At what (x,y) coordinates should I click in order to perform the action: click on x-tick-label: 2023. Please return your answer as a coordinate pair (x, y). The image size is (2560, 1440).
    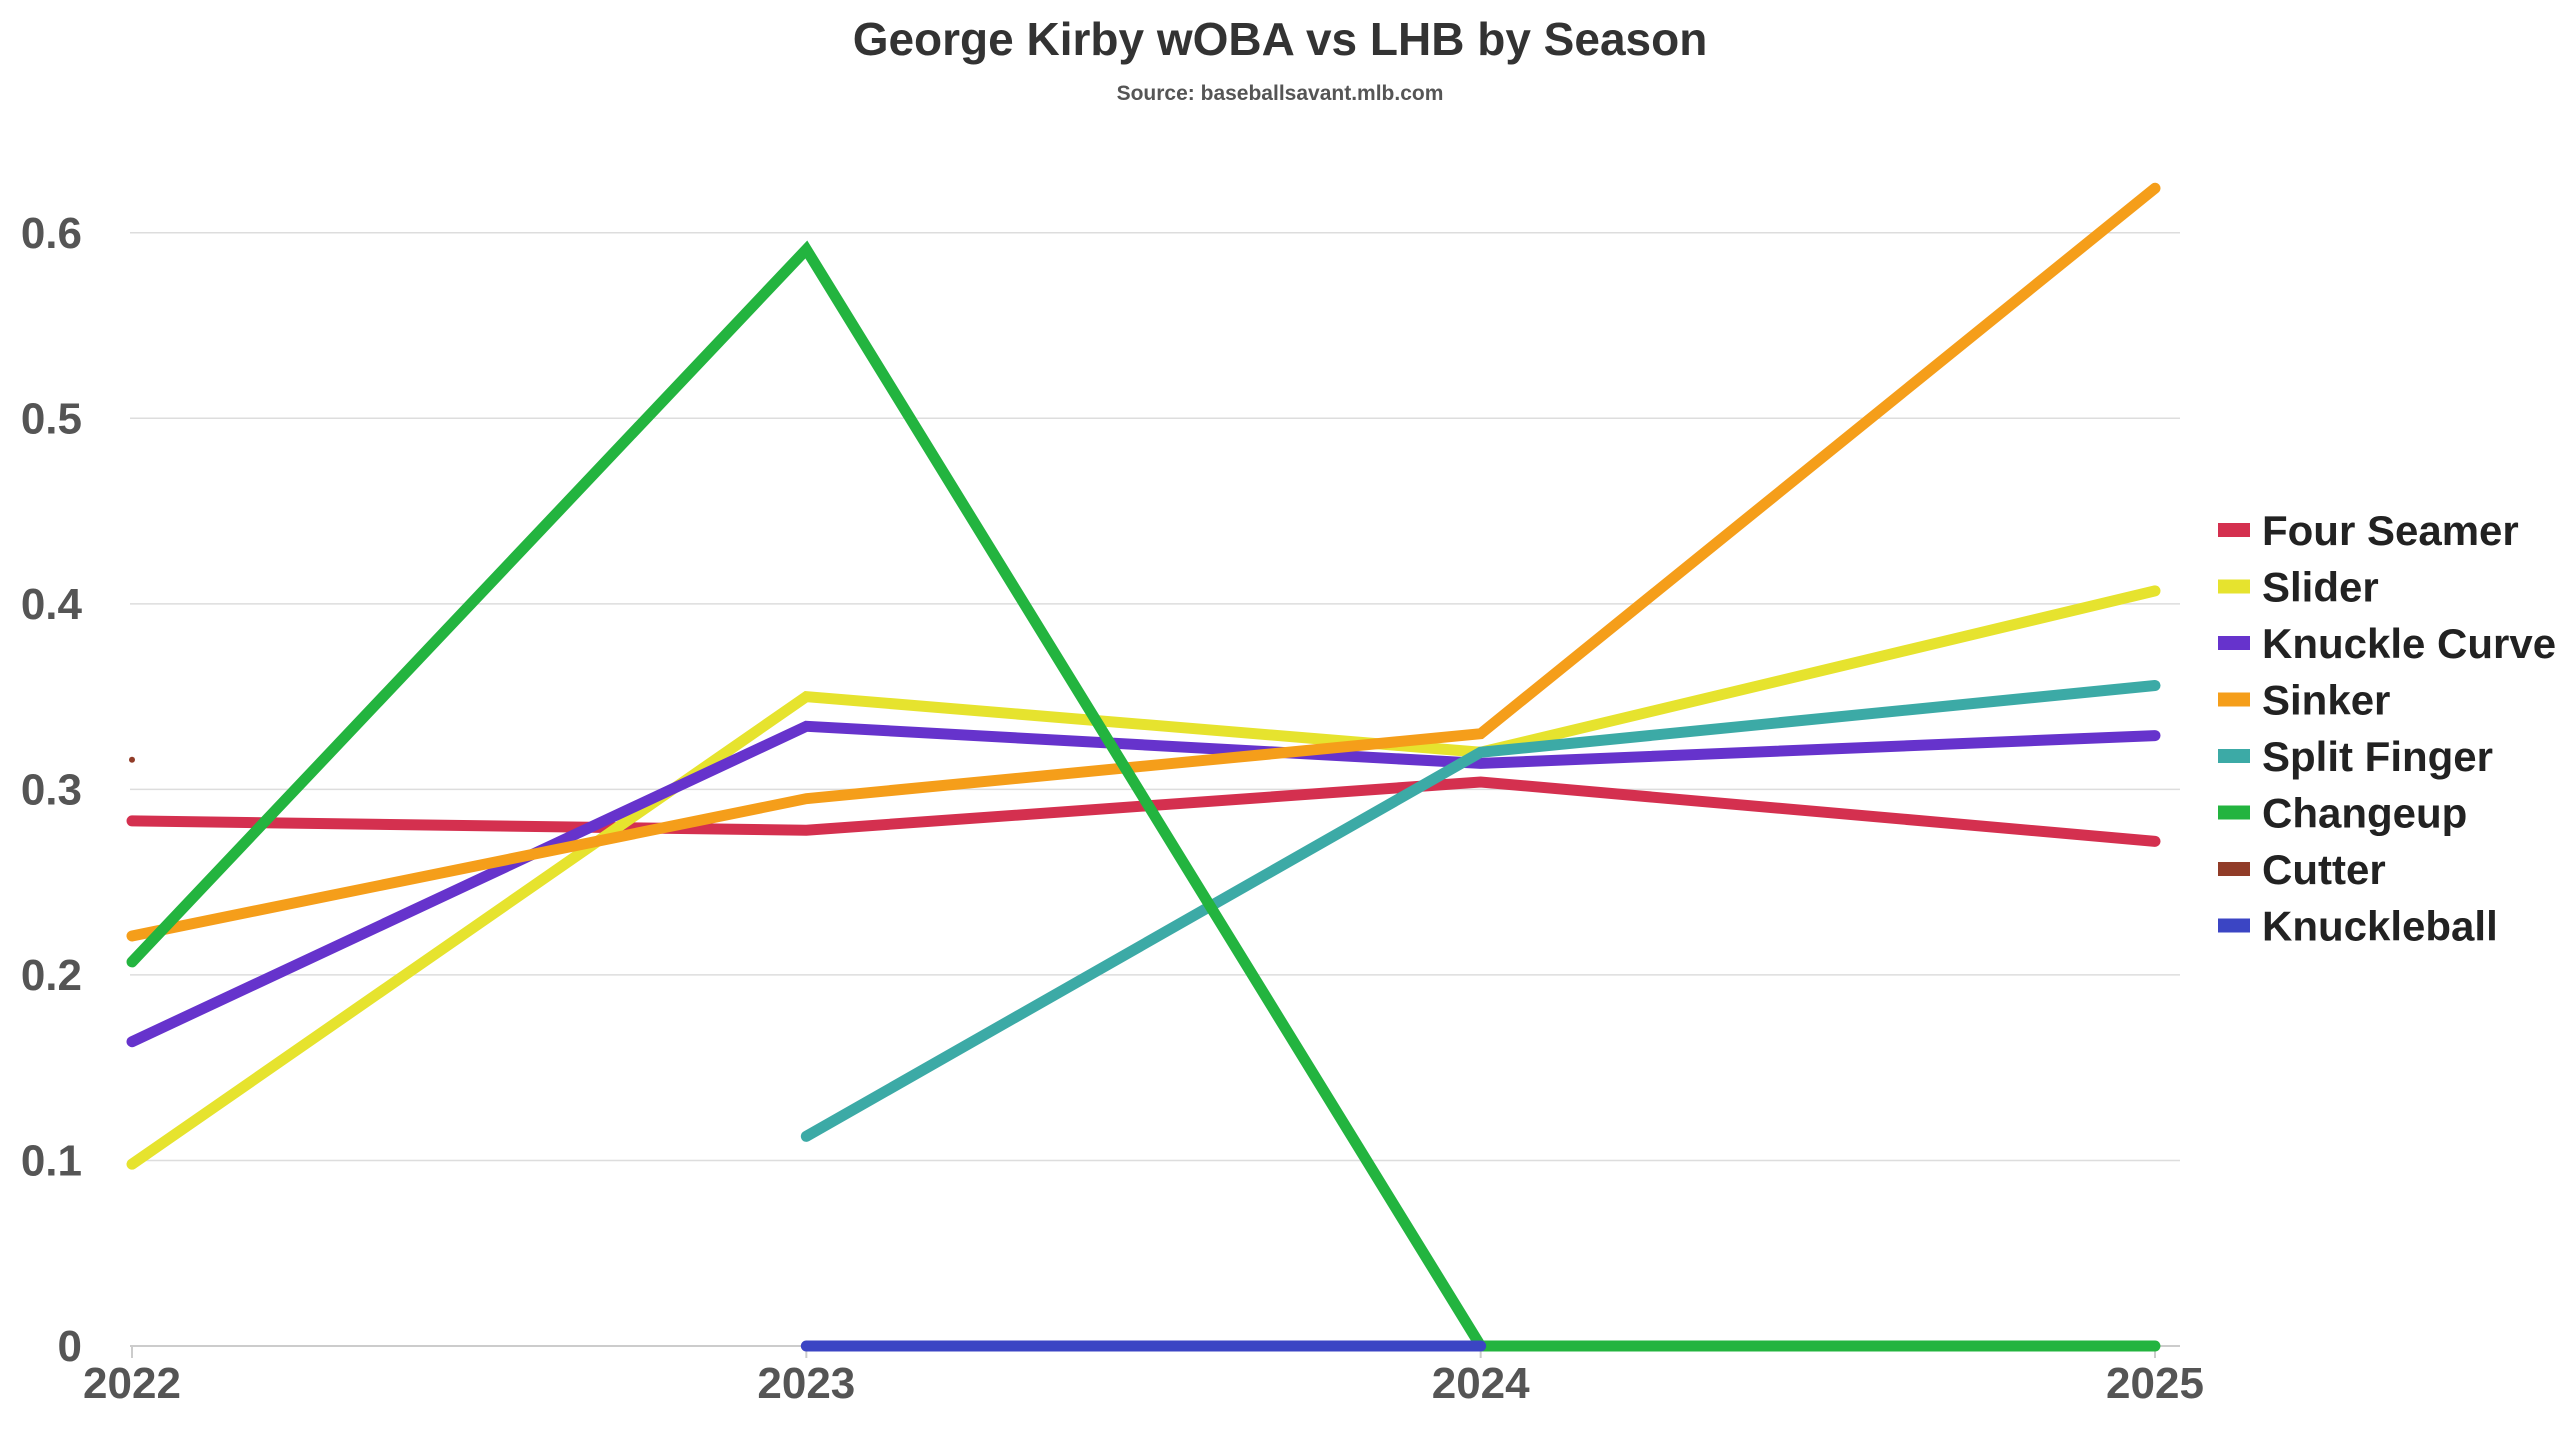
    Looking at the image, I should click on (806, 1383).